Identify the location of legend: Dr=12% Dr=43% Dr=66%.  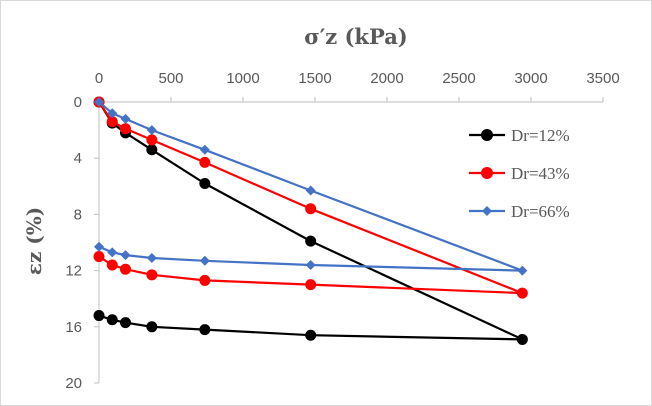
(535, 172).